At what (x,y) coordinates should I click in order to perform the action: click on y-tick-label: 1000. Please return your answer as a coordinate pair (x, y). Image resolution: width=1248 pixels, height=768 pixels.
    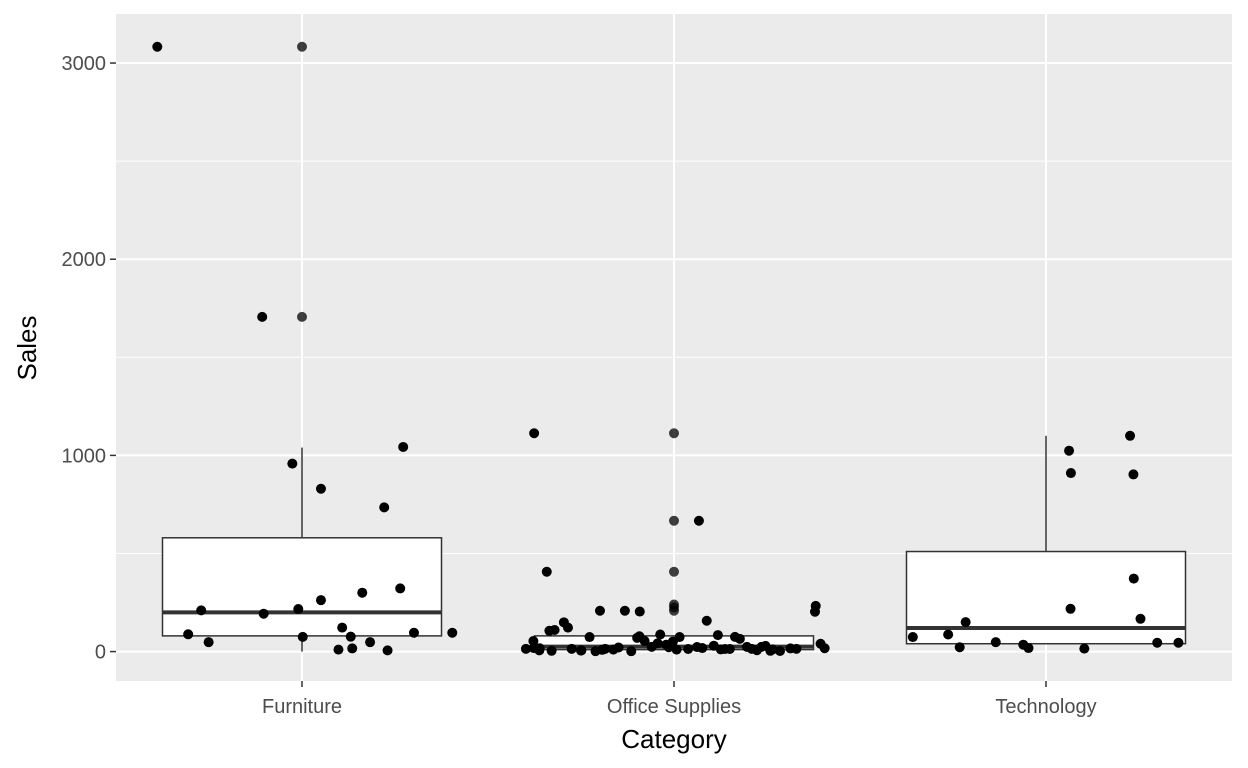
    Looking at the image, I should click on (84, 456).